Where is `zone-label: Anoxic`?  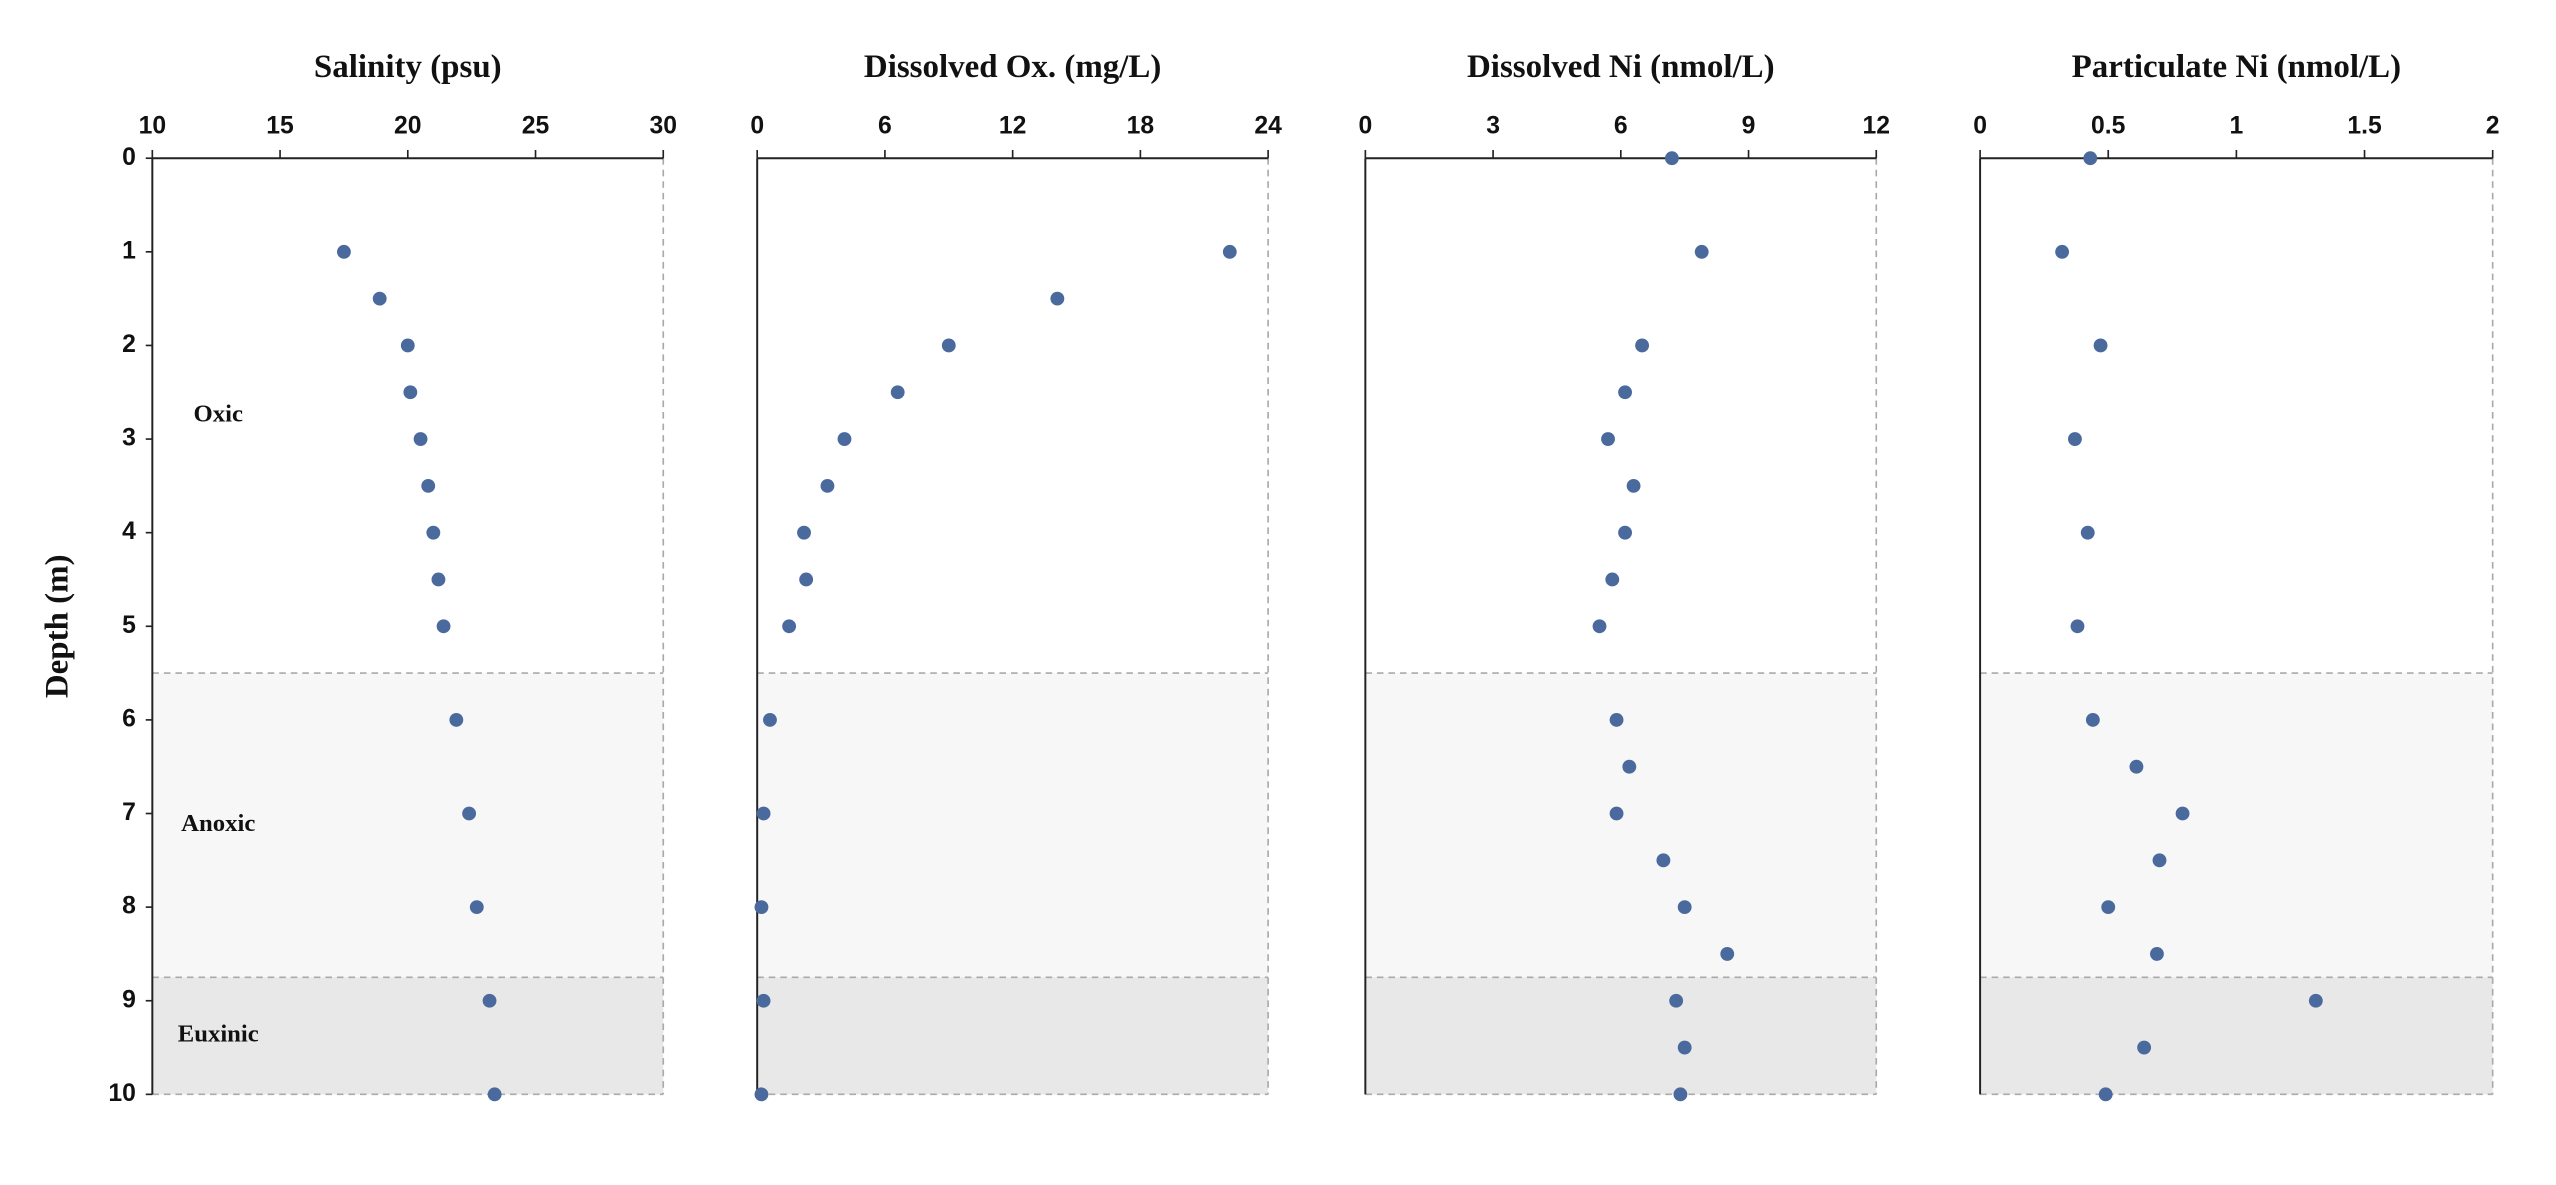 zone-label: Anoxic is located at coordinates (218, 823).